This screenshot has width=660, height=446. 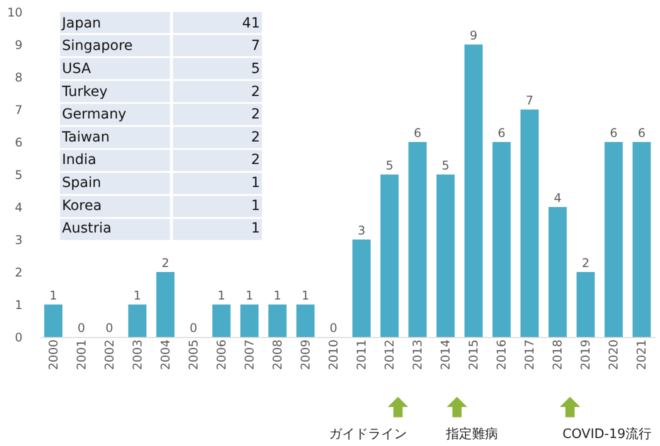 I want to click on text: ガイドライン, so click(x=368, y=434).